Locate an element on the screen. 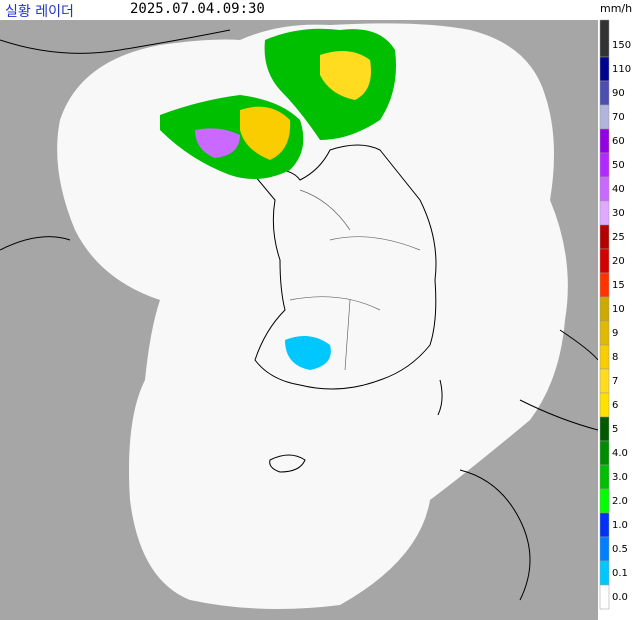  legend-label: 8 is located at coordinates (615, 357).